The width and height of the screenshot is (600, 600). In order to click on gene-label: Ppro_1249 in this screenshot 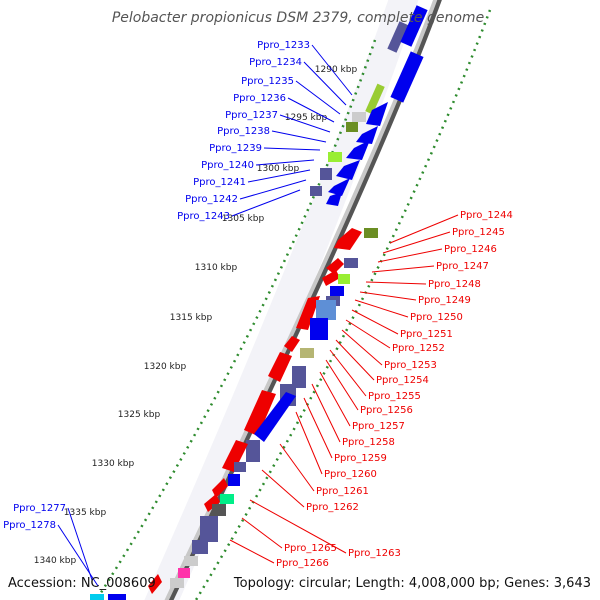, I will do `click(444, 300)`.